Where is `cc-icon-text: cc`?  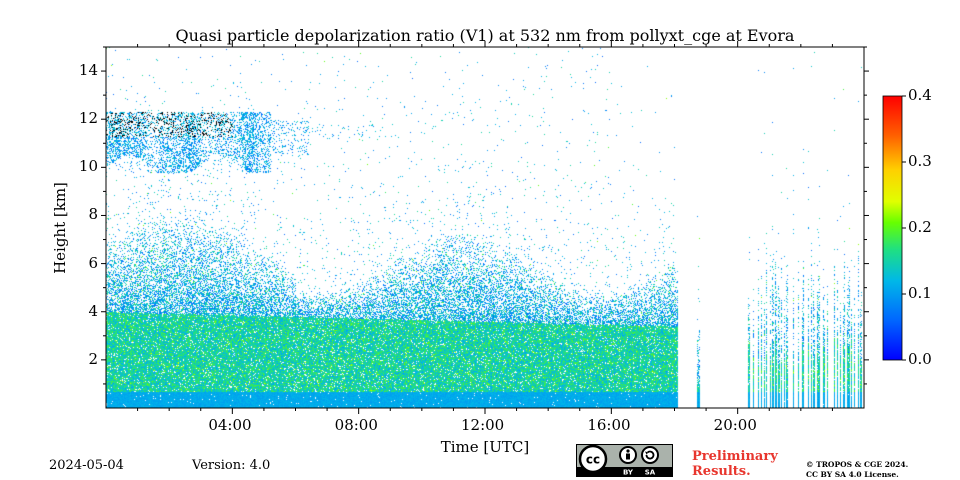 cc-icon-text: cc is located at coordinates (593, 460).